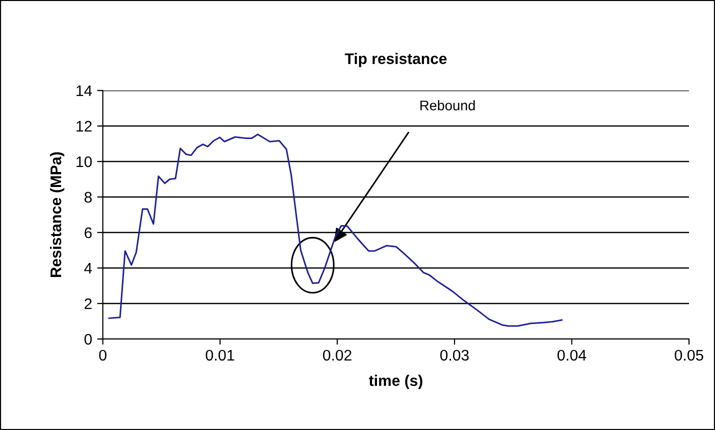  I want to click on x-axis-title: time (s), so click(395, 382).